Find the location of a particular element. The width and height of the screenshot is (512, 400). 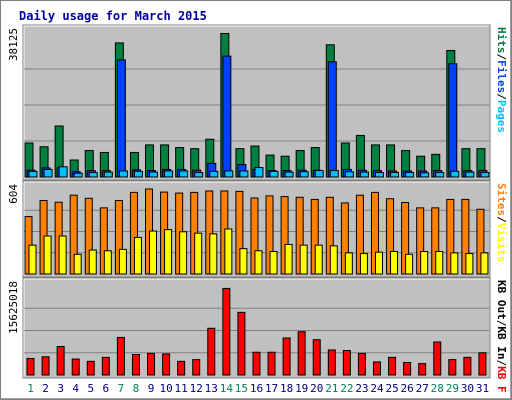

legend-entry: Files is located at coordinates (501, 76).